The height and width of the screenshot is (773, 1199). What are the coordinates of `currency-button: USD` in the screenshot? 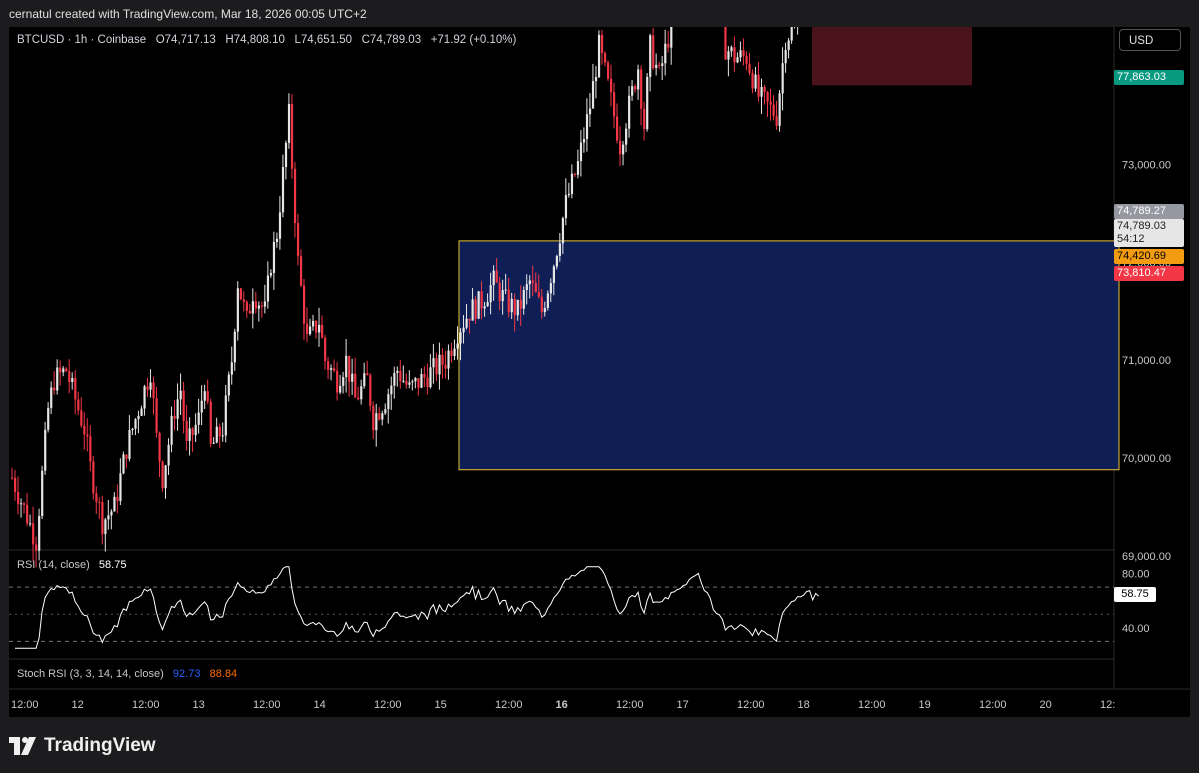 It's located at (1150, 40).